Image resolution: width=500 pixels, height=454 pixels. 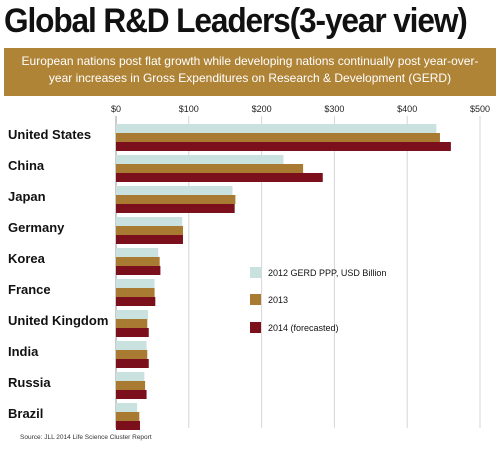 I want to click on legend-label: 2013, so click(x=278, y=300).